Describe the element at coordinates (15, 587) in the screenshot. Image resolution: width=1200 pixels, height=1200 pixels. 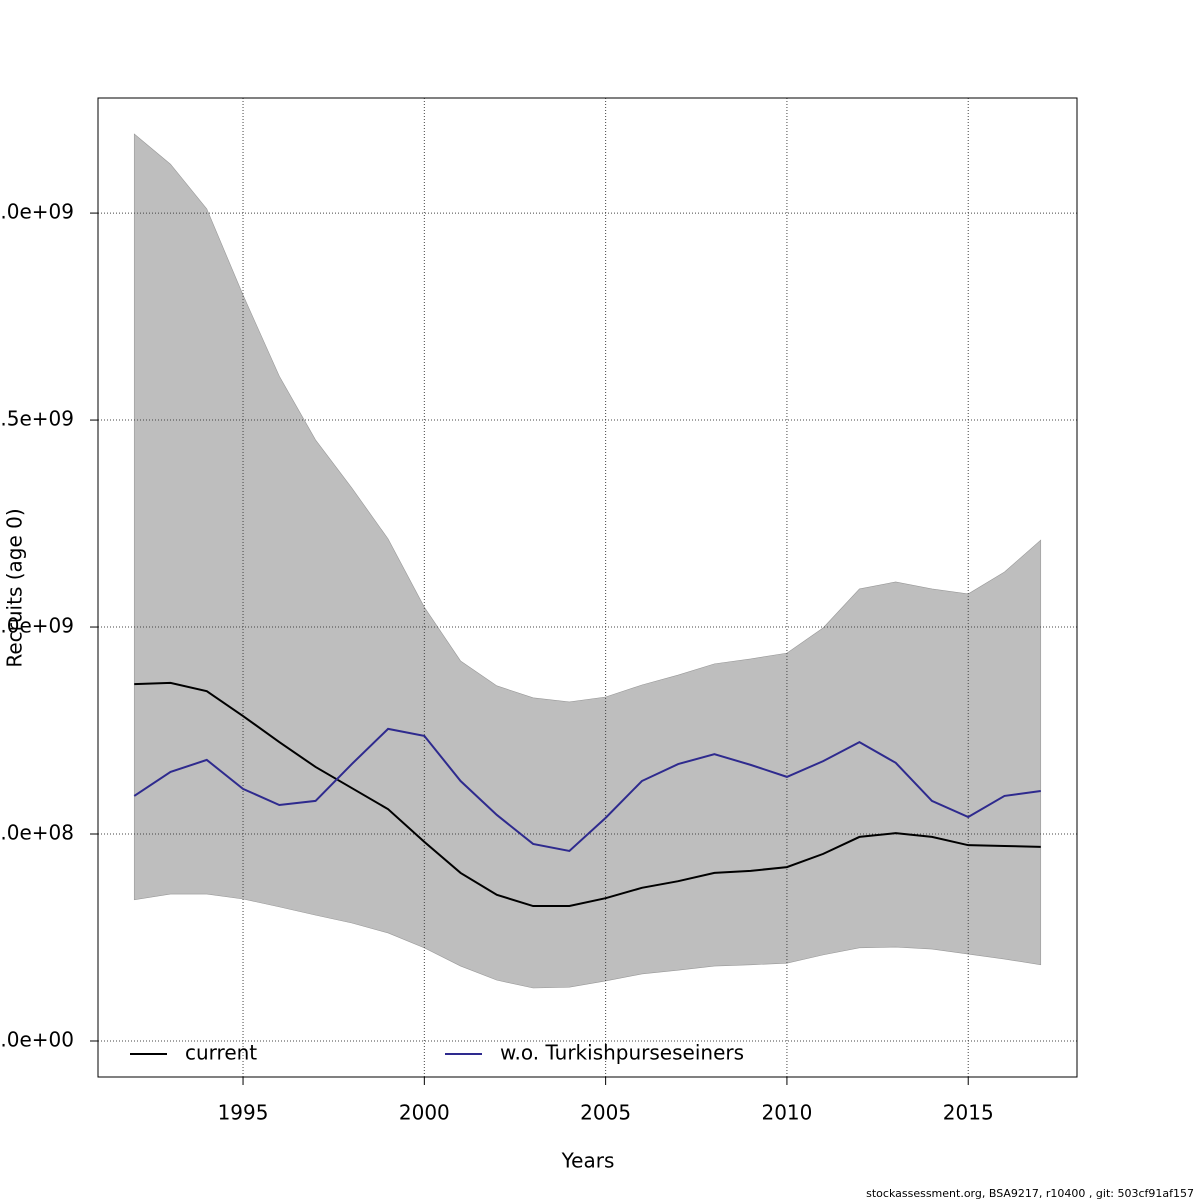
I see `y-axis-label: Recruits (age 0)` at that location.